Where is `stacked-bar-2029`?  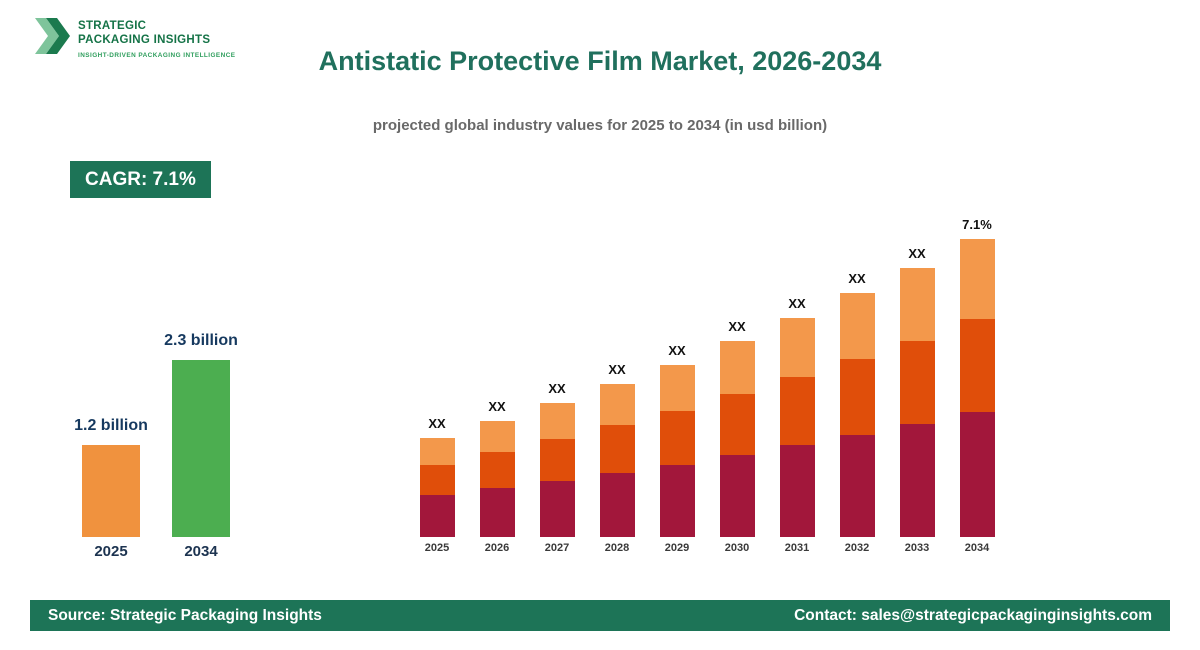
stacked-bar-2029 is located at coordinates (677, 451).